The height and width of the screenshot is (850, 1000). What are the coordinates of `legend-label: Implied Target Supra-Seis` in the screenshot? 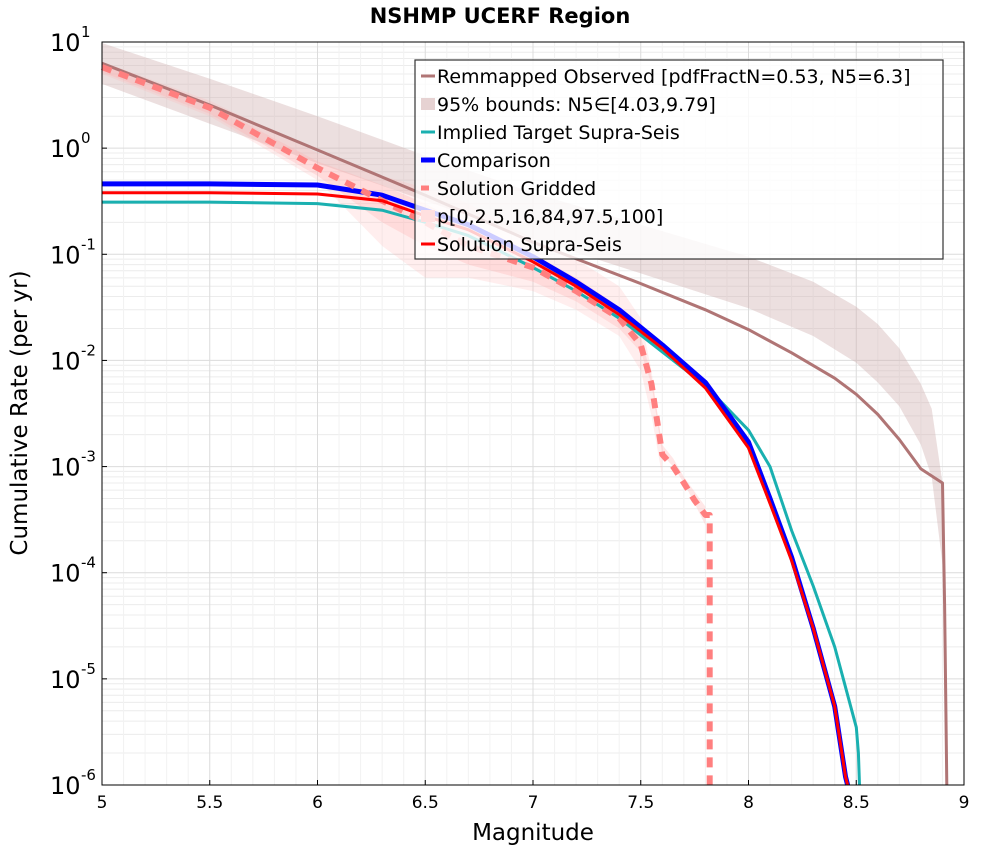 It's located at (558, 133).